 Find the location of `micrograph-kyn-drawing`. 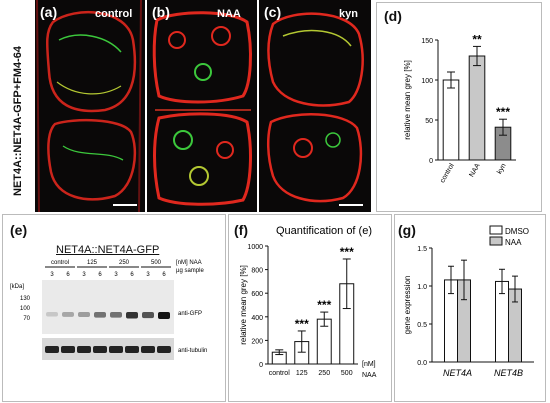

micrograph-kyn-drawing is located at coordinates (315, 107).